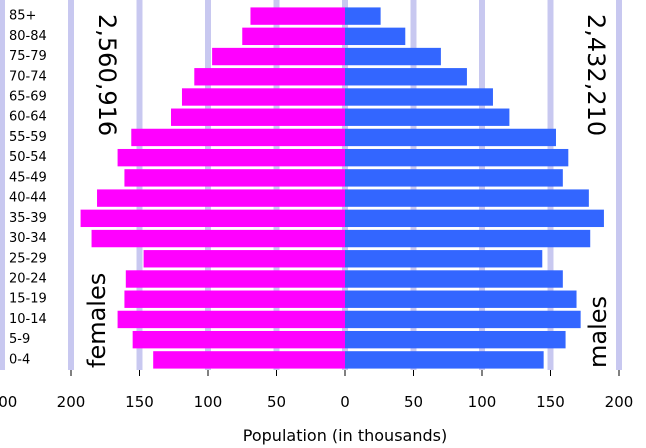 Image resolution: width=646 pixels, height=448 pixels. I want to click on category-label-65-69: 65-69, so click(28, 97).